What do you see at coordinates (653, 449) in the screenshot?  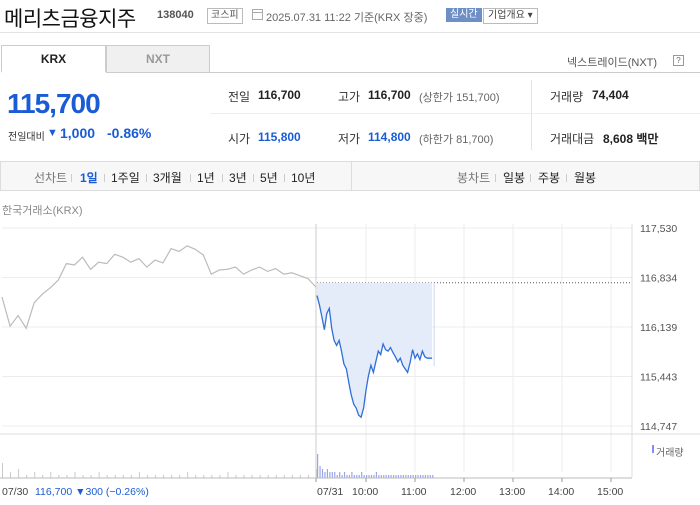 I see `volume-legend-swatch` at bounding box center [653, 449].